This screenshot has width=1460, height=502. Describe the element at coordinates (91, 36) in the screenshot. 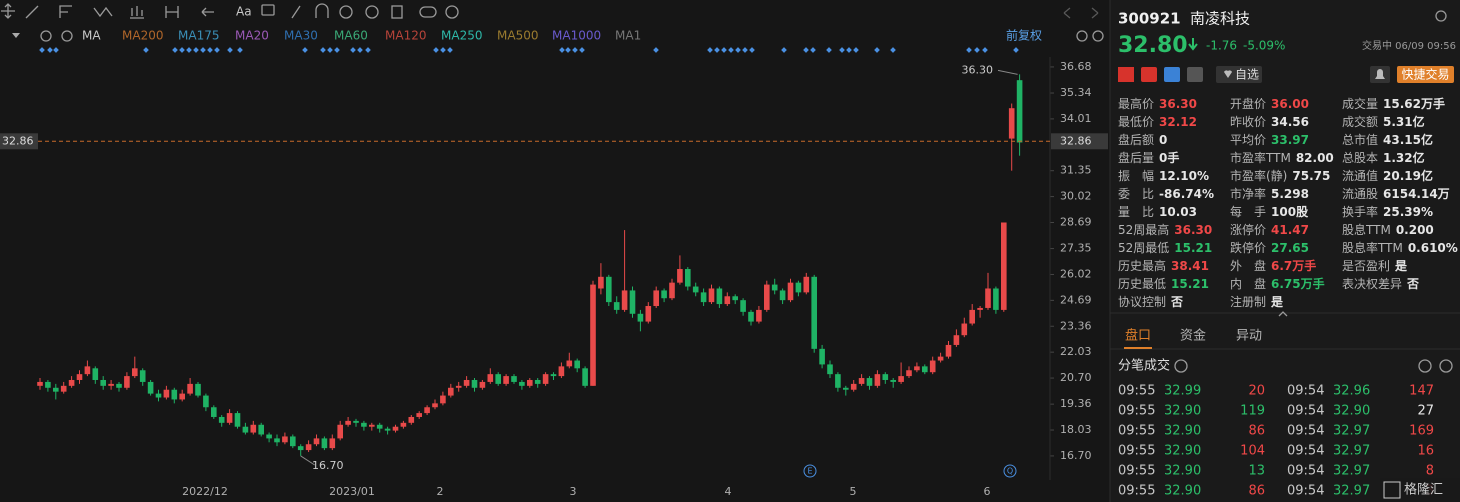

I see `indicator-main: MA` at that location.